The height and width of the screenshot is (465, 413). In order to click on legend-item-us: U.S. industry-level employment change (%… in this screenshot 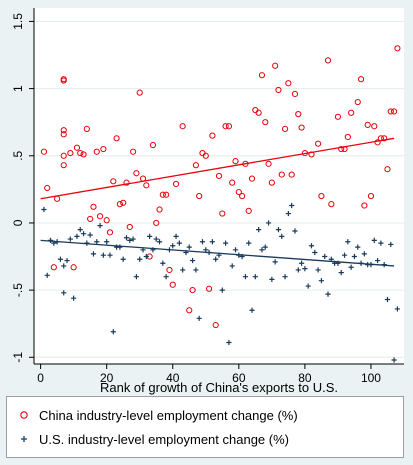, I will do `click(153, 439)`.